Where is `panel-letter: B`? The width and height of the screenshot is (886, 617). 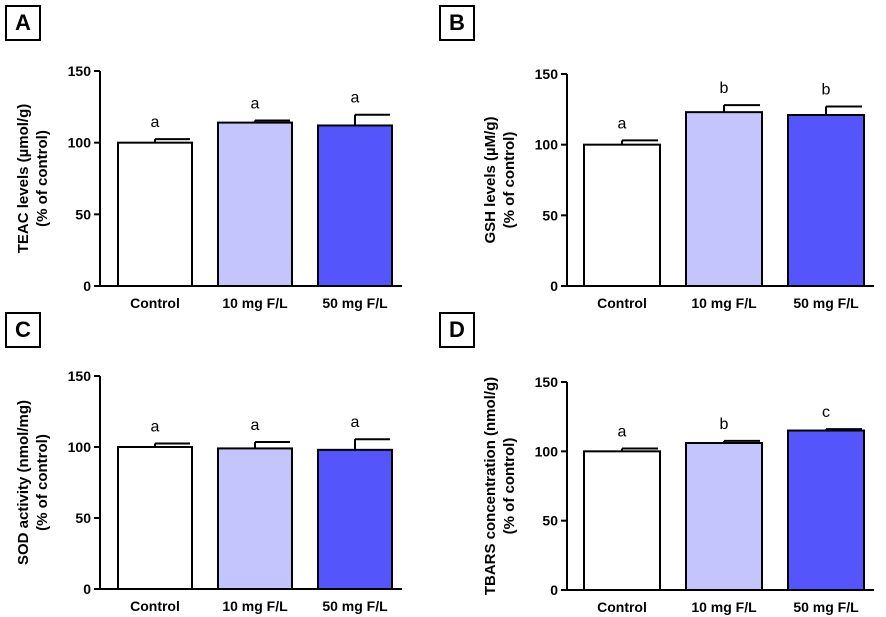
panel-letter: B is located at coordinates (457, 22).